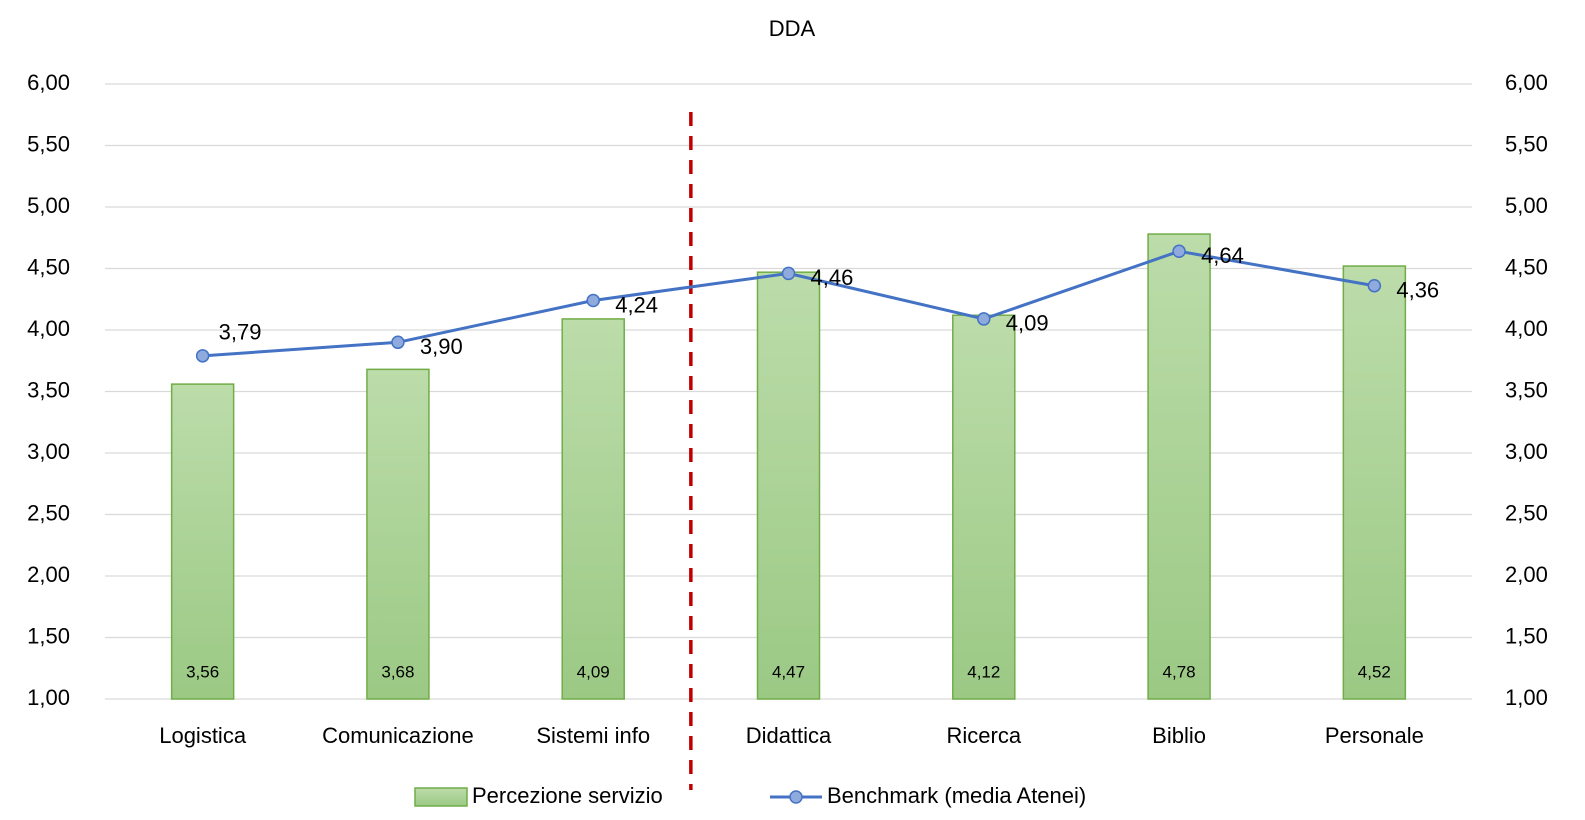 This screenshot has height=820, width=1585. Describe the element at coordinates (1222, 255) in the screenshot. I see `line-value-label: 4,64` at that location.